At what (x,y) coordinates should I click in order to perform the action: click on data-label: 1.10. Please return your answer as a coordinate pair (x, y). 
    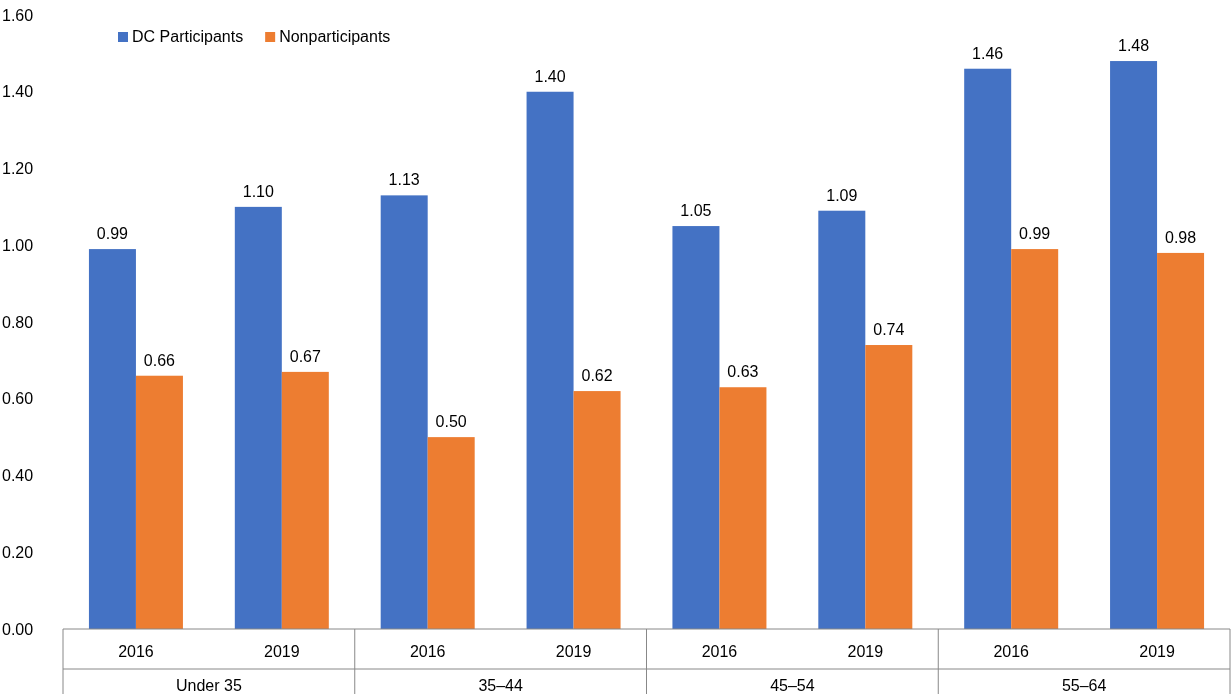
    Looking at the image, I should click on (258, 191).